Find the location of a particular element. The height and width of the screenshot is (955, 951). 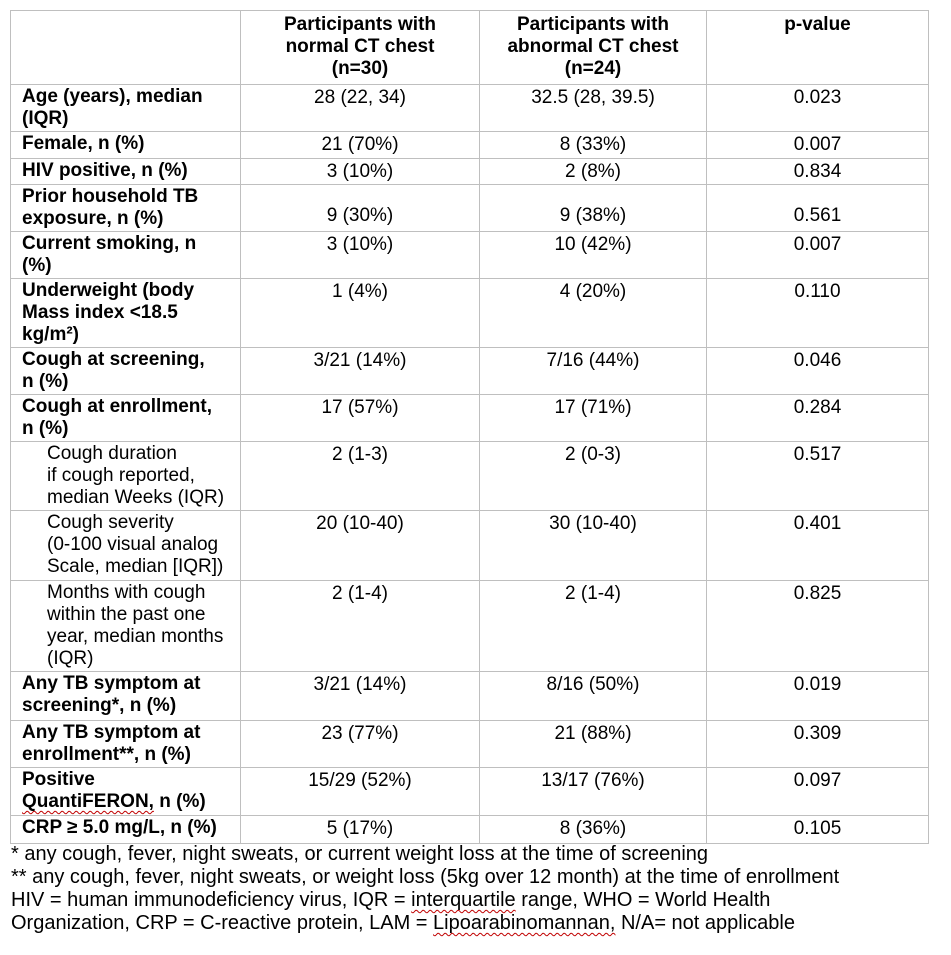

text-segment: CRP ≥ 5.0 mg/L, n (%) is located at coordinates (119, 827).